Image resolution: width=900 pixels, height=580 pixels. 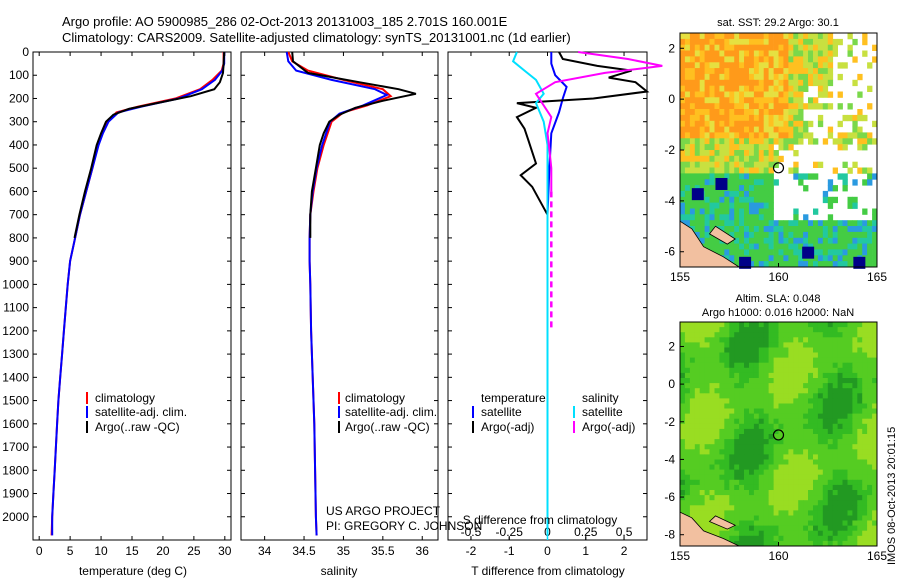 I want to click on x-tick-label: 10, so click(x=101, y=551).